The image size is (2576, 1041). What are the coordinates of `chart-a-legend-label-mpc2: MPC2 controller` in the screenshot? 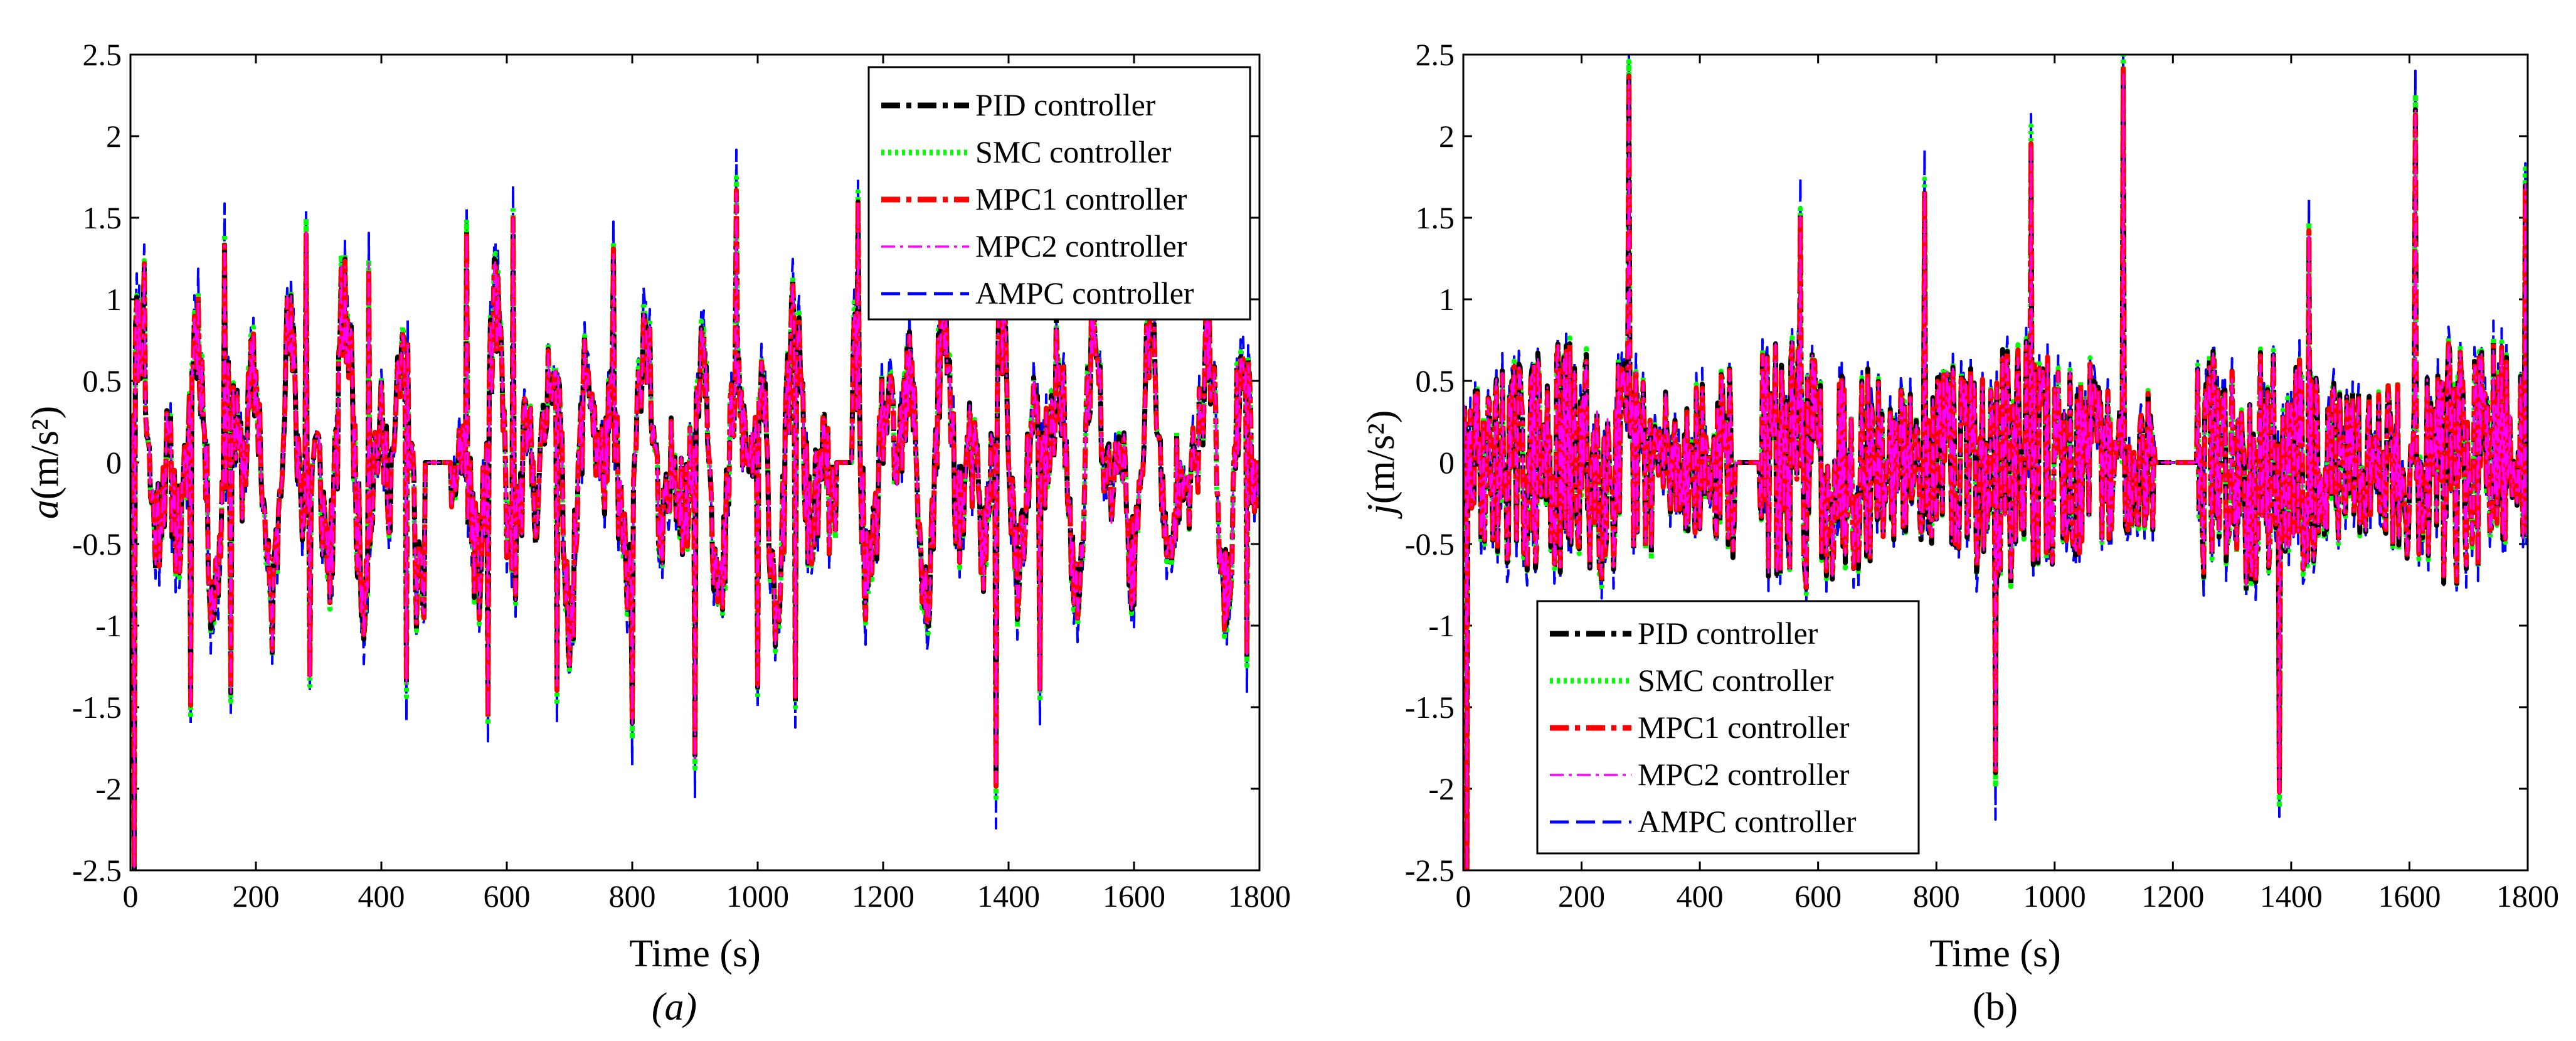 It's located at (1081, 246).